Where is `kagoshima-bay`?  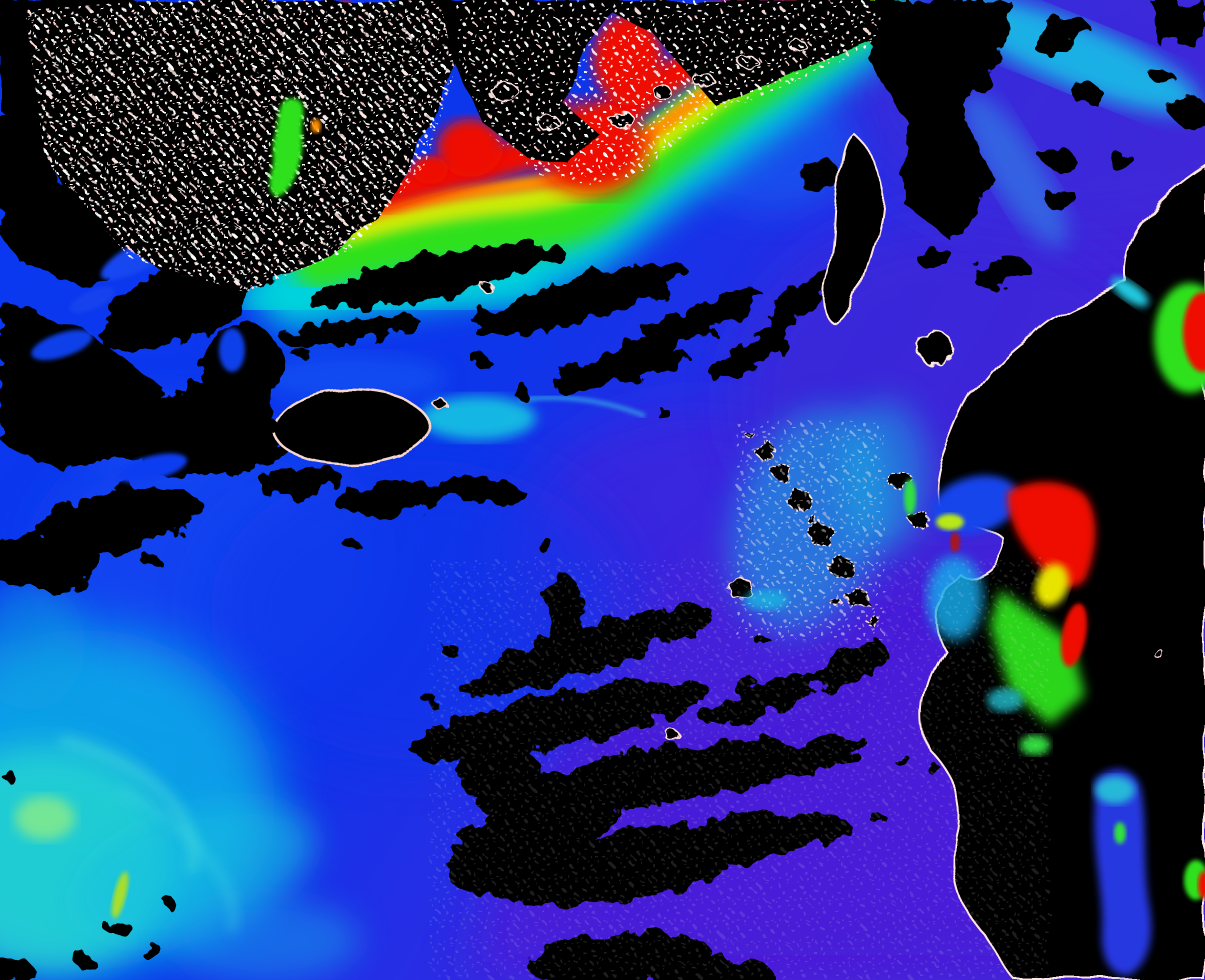 kagoshima-bay is located at coordinates (1149, 872).